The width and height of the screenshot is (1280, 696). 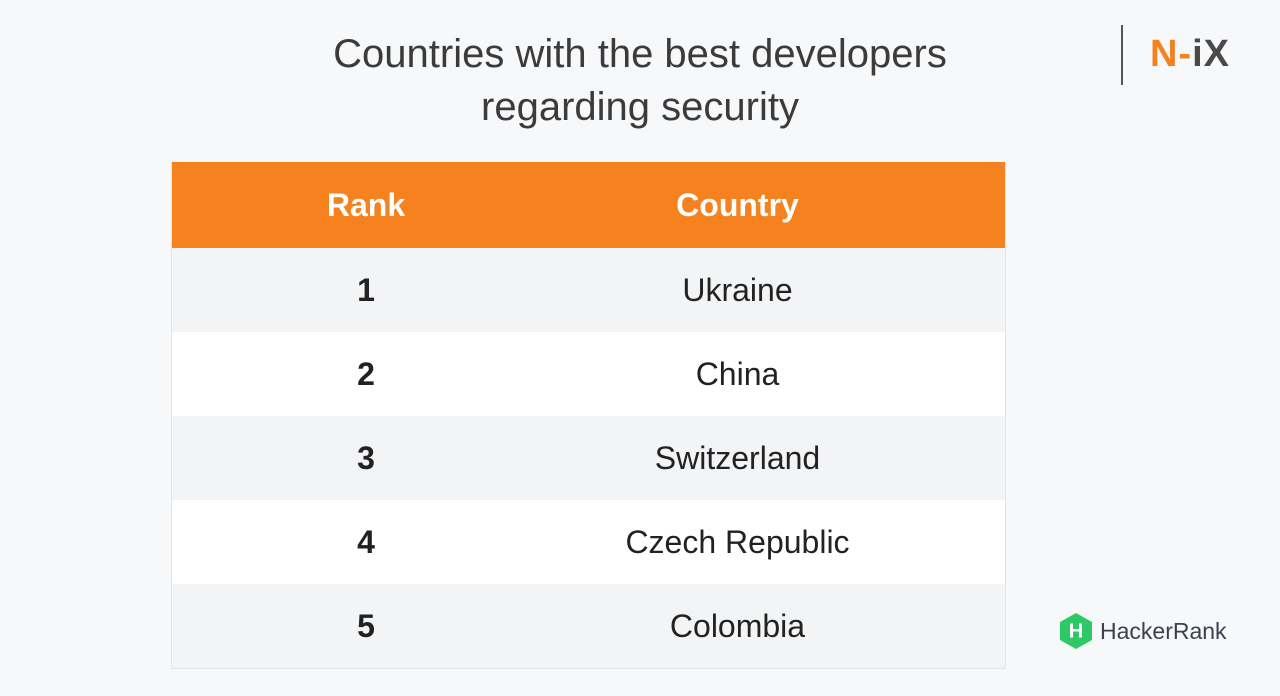 I want to click on table-cell: China, so click(x=737, y=373).